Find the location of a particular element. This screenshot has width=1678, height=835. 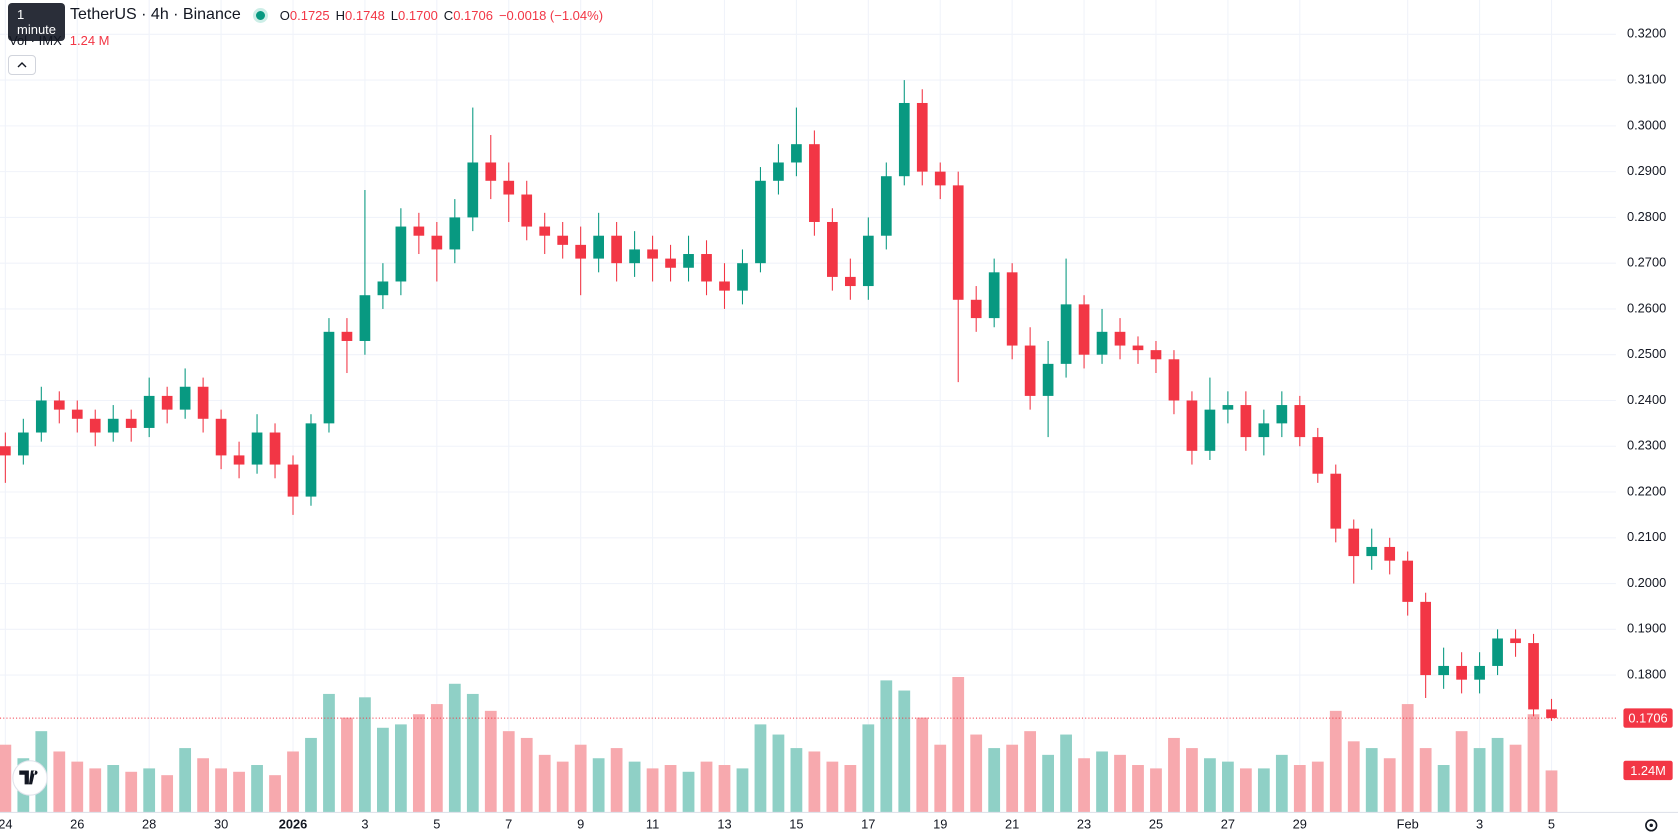

ohlc-high: H0.1748 is located at coordinates (360, 15).